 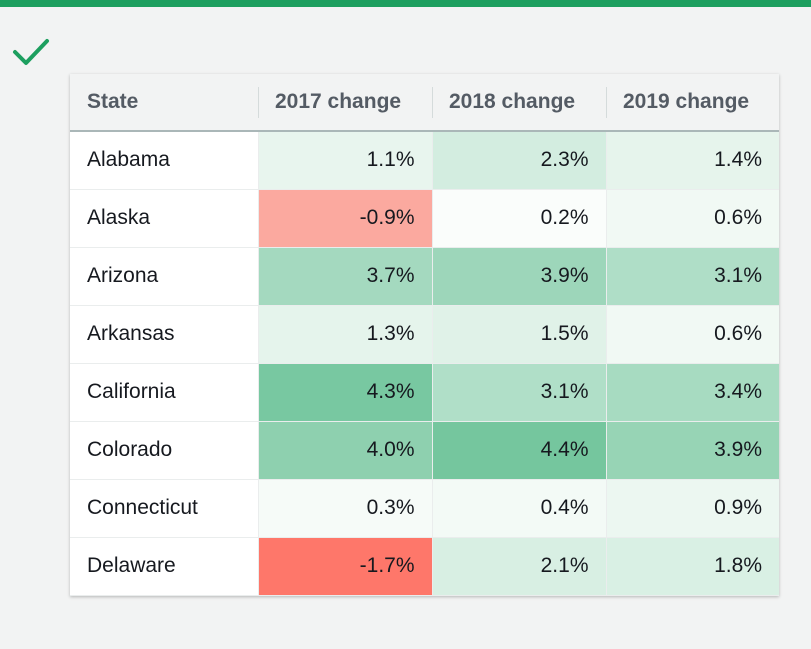 I want to click on change-2018-cell: 3.1%, so click(x=519, y=392).